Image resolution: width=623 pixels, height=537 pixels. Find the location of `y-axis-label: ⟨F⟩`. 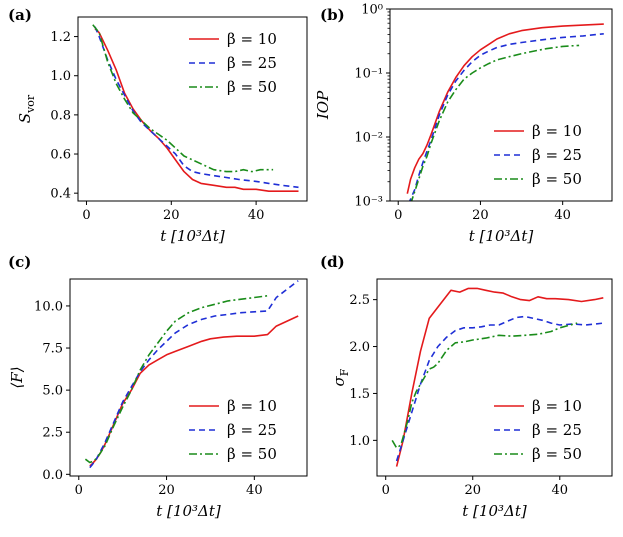

y-axis-label: ⟨F⟩ is located at coordinates (17, 377).